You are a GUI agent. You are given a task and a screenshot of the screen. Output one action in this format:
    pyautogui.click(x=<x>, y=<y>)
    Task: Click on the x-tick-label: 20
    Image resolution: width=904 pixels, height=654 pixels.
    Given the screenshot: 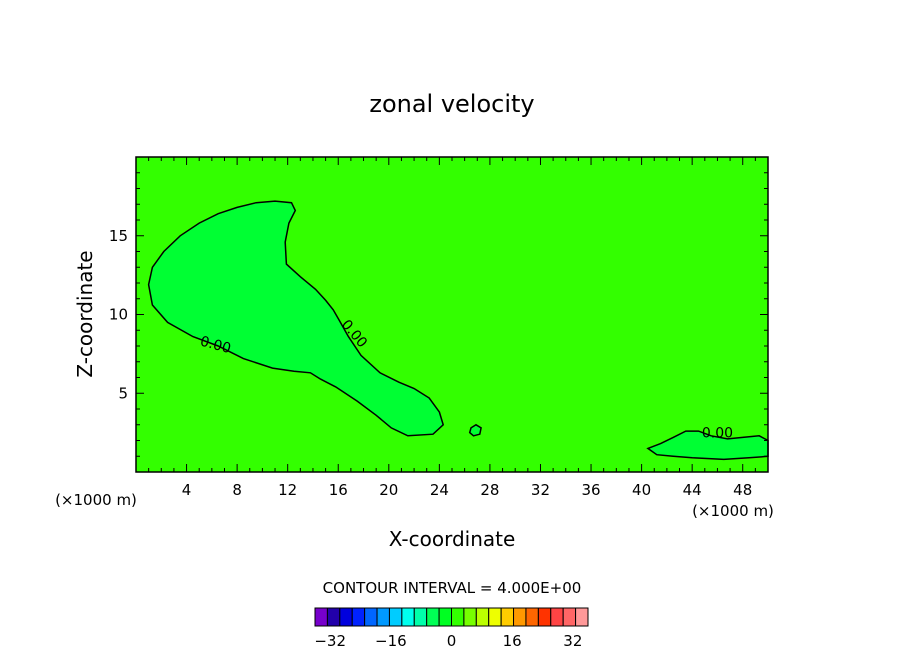 What is the action you would take?
    pyautogui.click(x=388, y=490)
    